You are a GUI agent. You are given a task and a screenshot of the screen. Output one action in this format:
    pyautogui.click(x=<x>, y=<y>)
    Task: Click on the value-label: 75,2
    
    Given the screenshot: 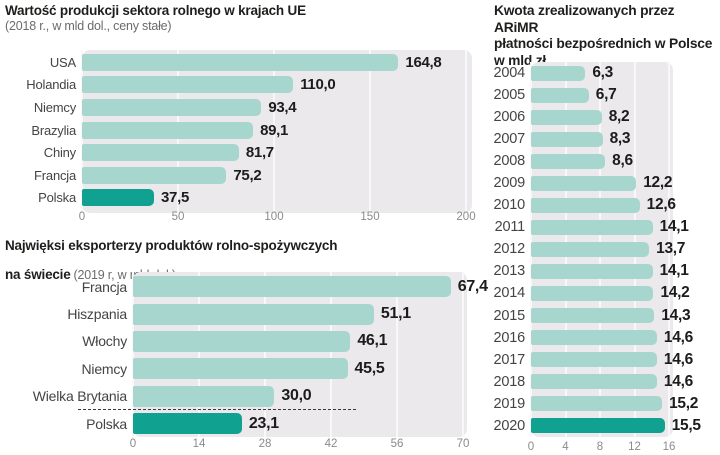 What is the action you would take?
    pyautogui.click(x=247, y=175)
    